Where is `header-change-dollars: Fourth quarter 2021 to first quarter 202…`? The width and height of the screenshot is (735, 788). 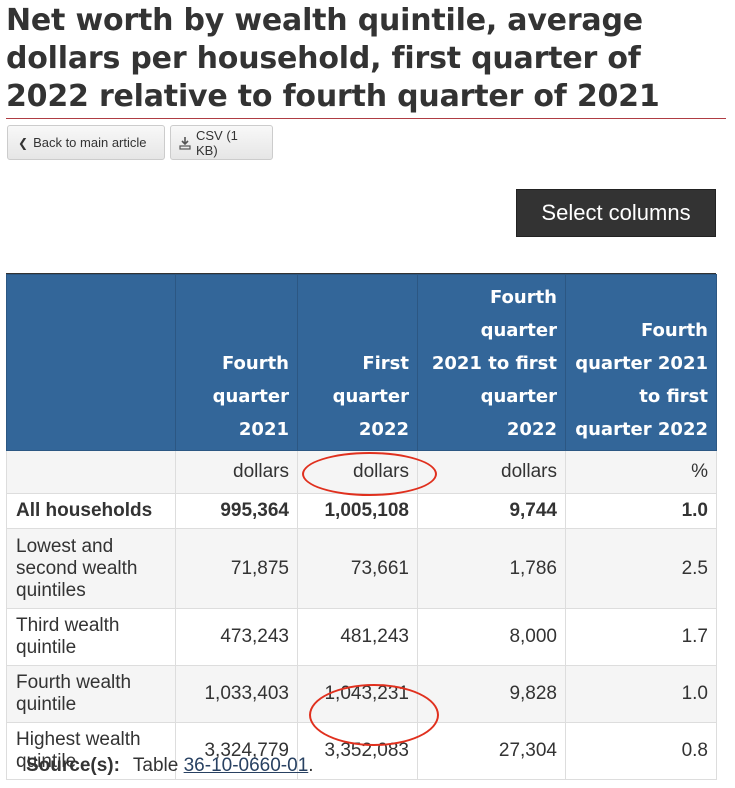
header-change-dollars: Fourth quarter 2021 to first quarter 202… is located at coordinates (491, 362).